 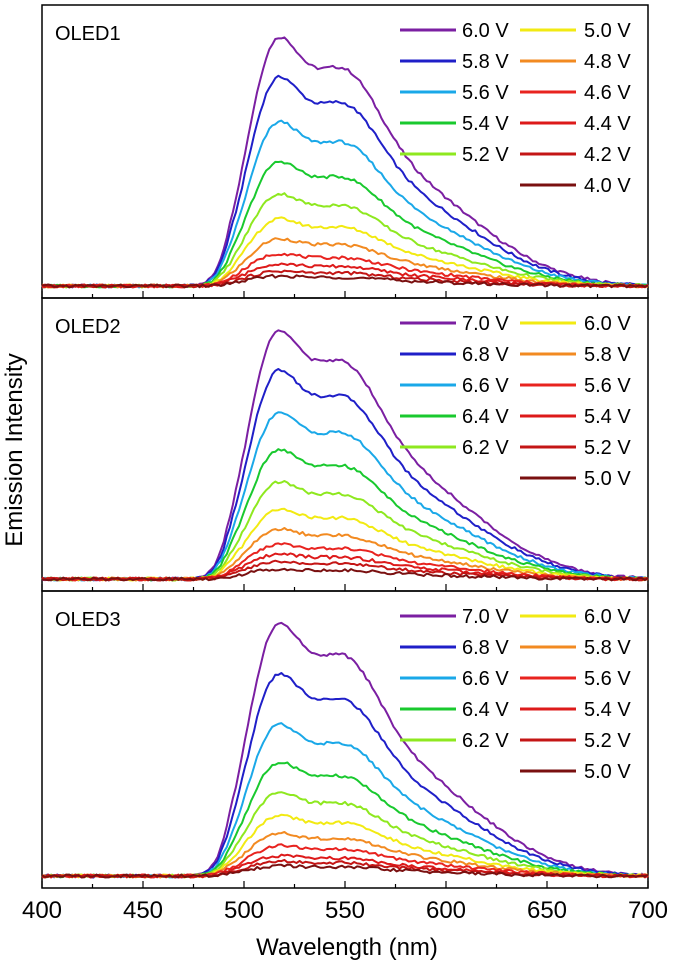 What do you see at coordinates (143, 910) in the screenshot?
I see `x-tick-label: 450` at bounding box center [143, 910].